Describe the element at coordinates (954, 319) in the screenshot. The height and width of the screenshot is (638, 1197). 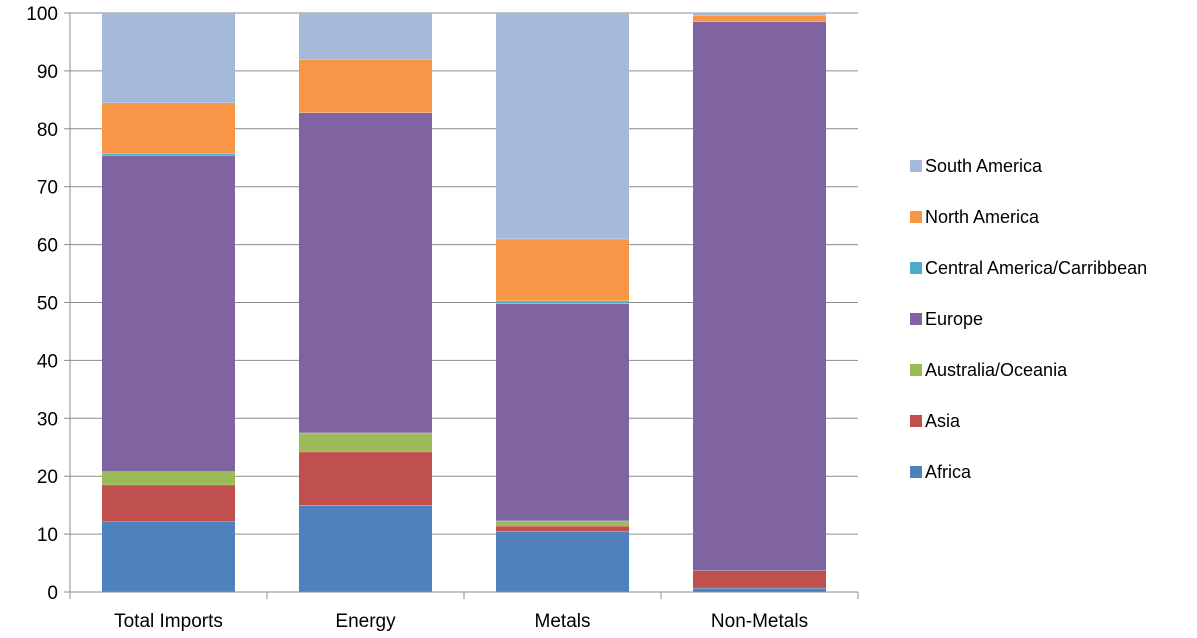
I see `legend-label: Europe` at that location.